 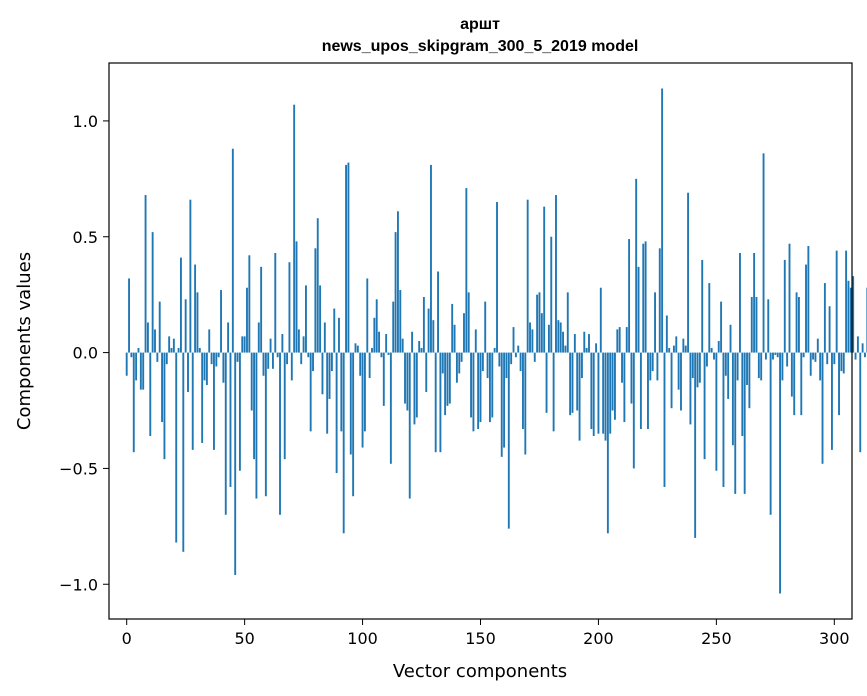 I want to click on y-axis-label: Components values, so click(x=24, y=341).